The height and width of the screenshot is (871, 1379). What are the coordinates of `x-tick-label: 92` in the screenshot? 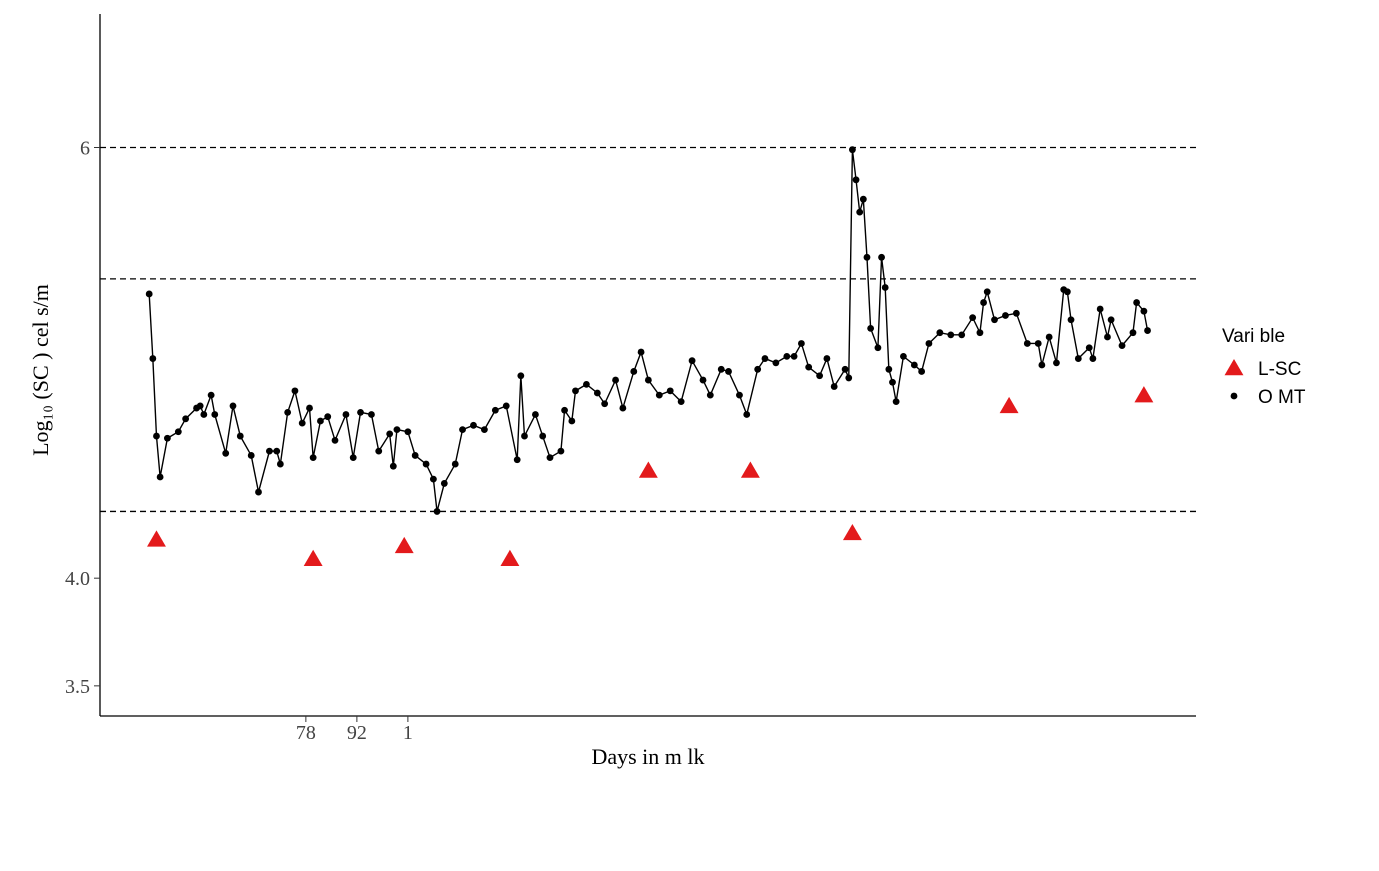 It's located at (357, 733).